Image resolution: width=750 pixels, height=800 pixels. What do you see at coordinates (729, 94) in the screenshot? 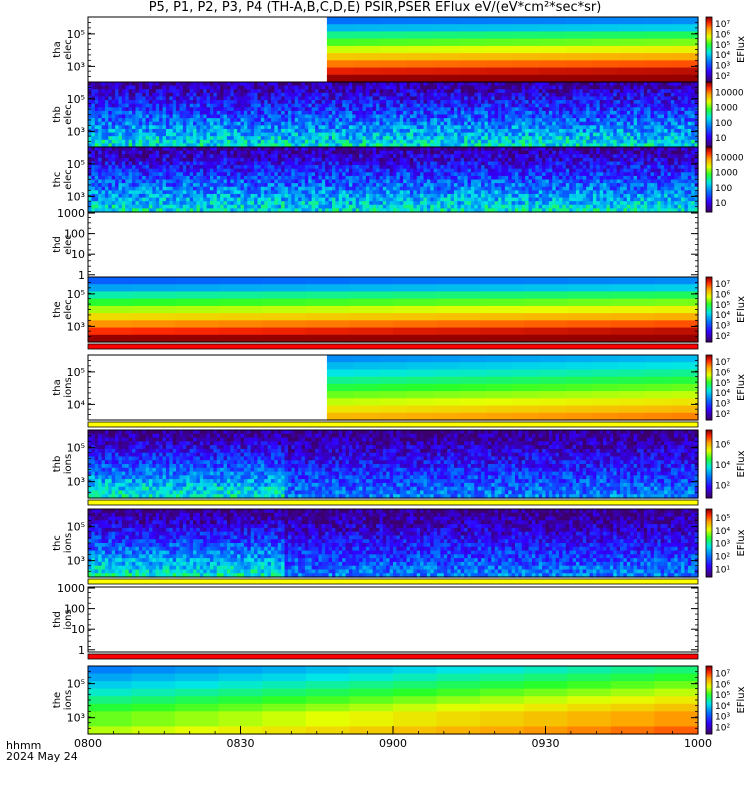
I see `colorbar-tick-label: 10000` at bounding box center [729, 94].